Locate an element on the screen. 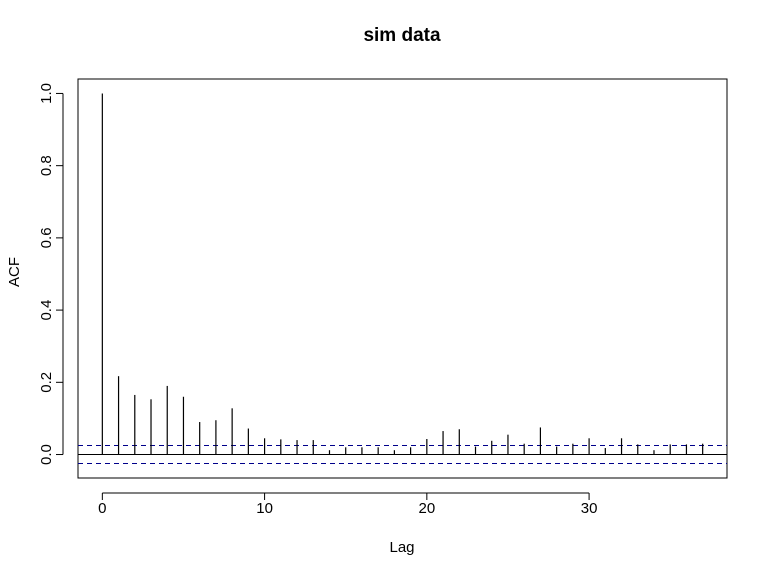 The image size is (768, 576). chart-title: sim data is located at coordinates (402, 35).